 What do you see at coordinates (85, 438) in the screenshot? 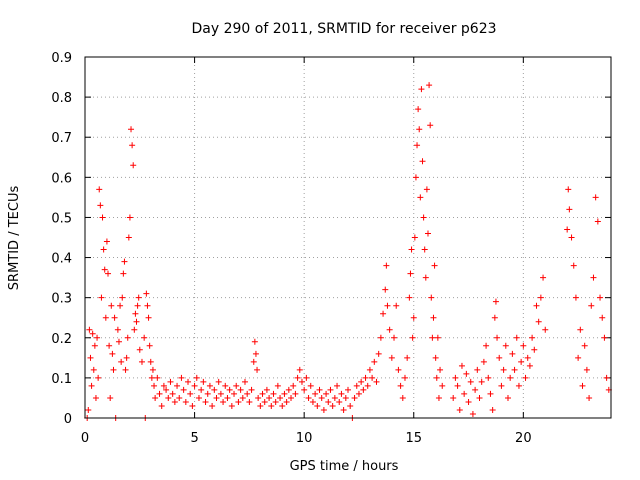
I see `x-tick-label: 0` at bounding box center [85, 438].